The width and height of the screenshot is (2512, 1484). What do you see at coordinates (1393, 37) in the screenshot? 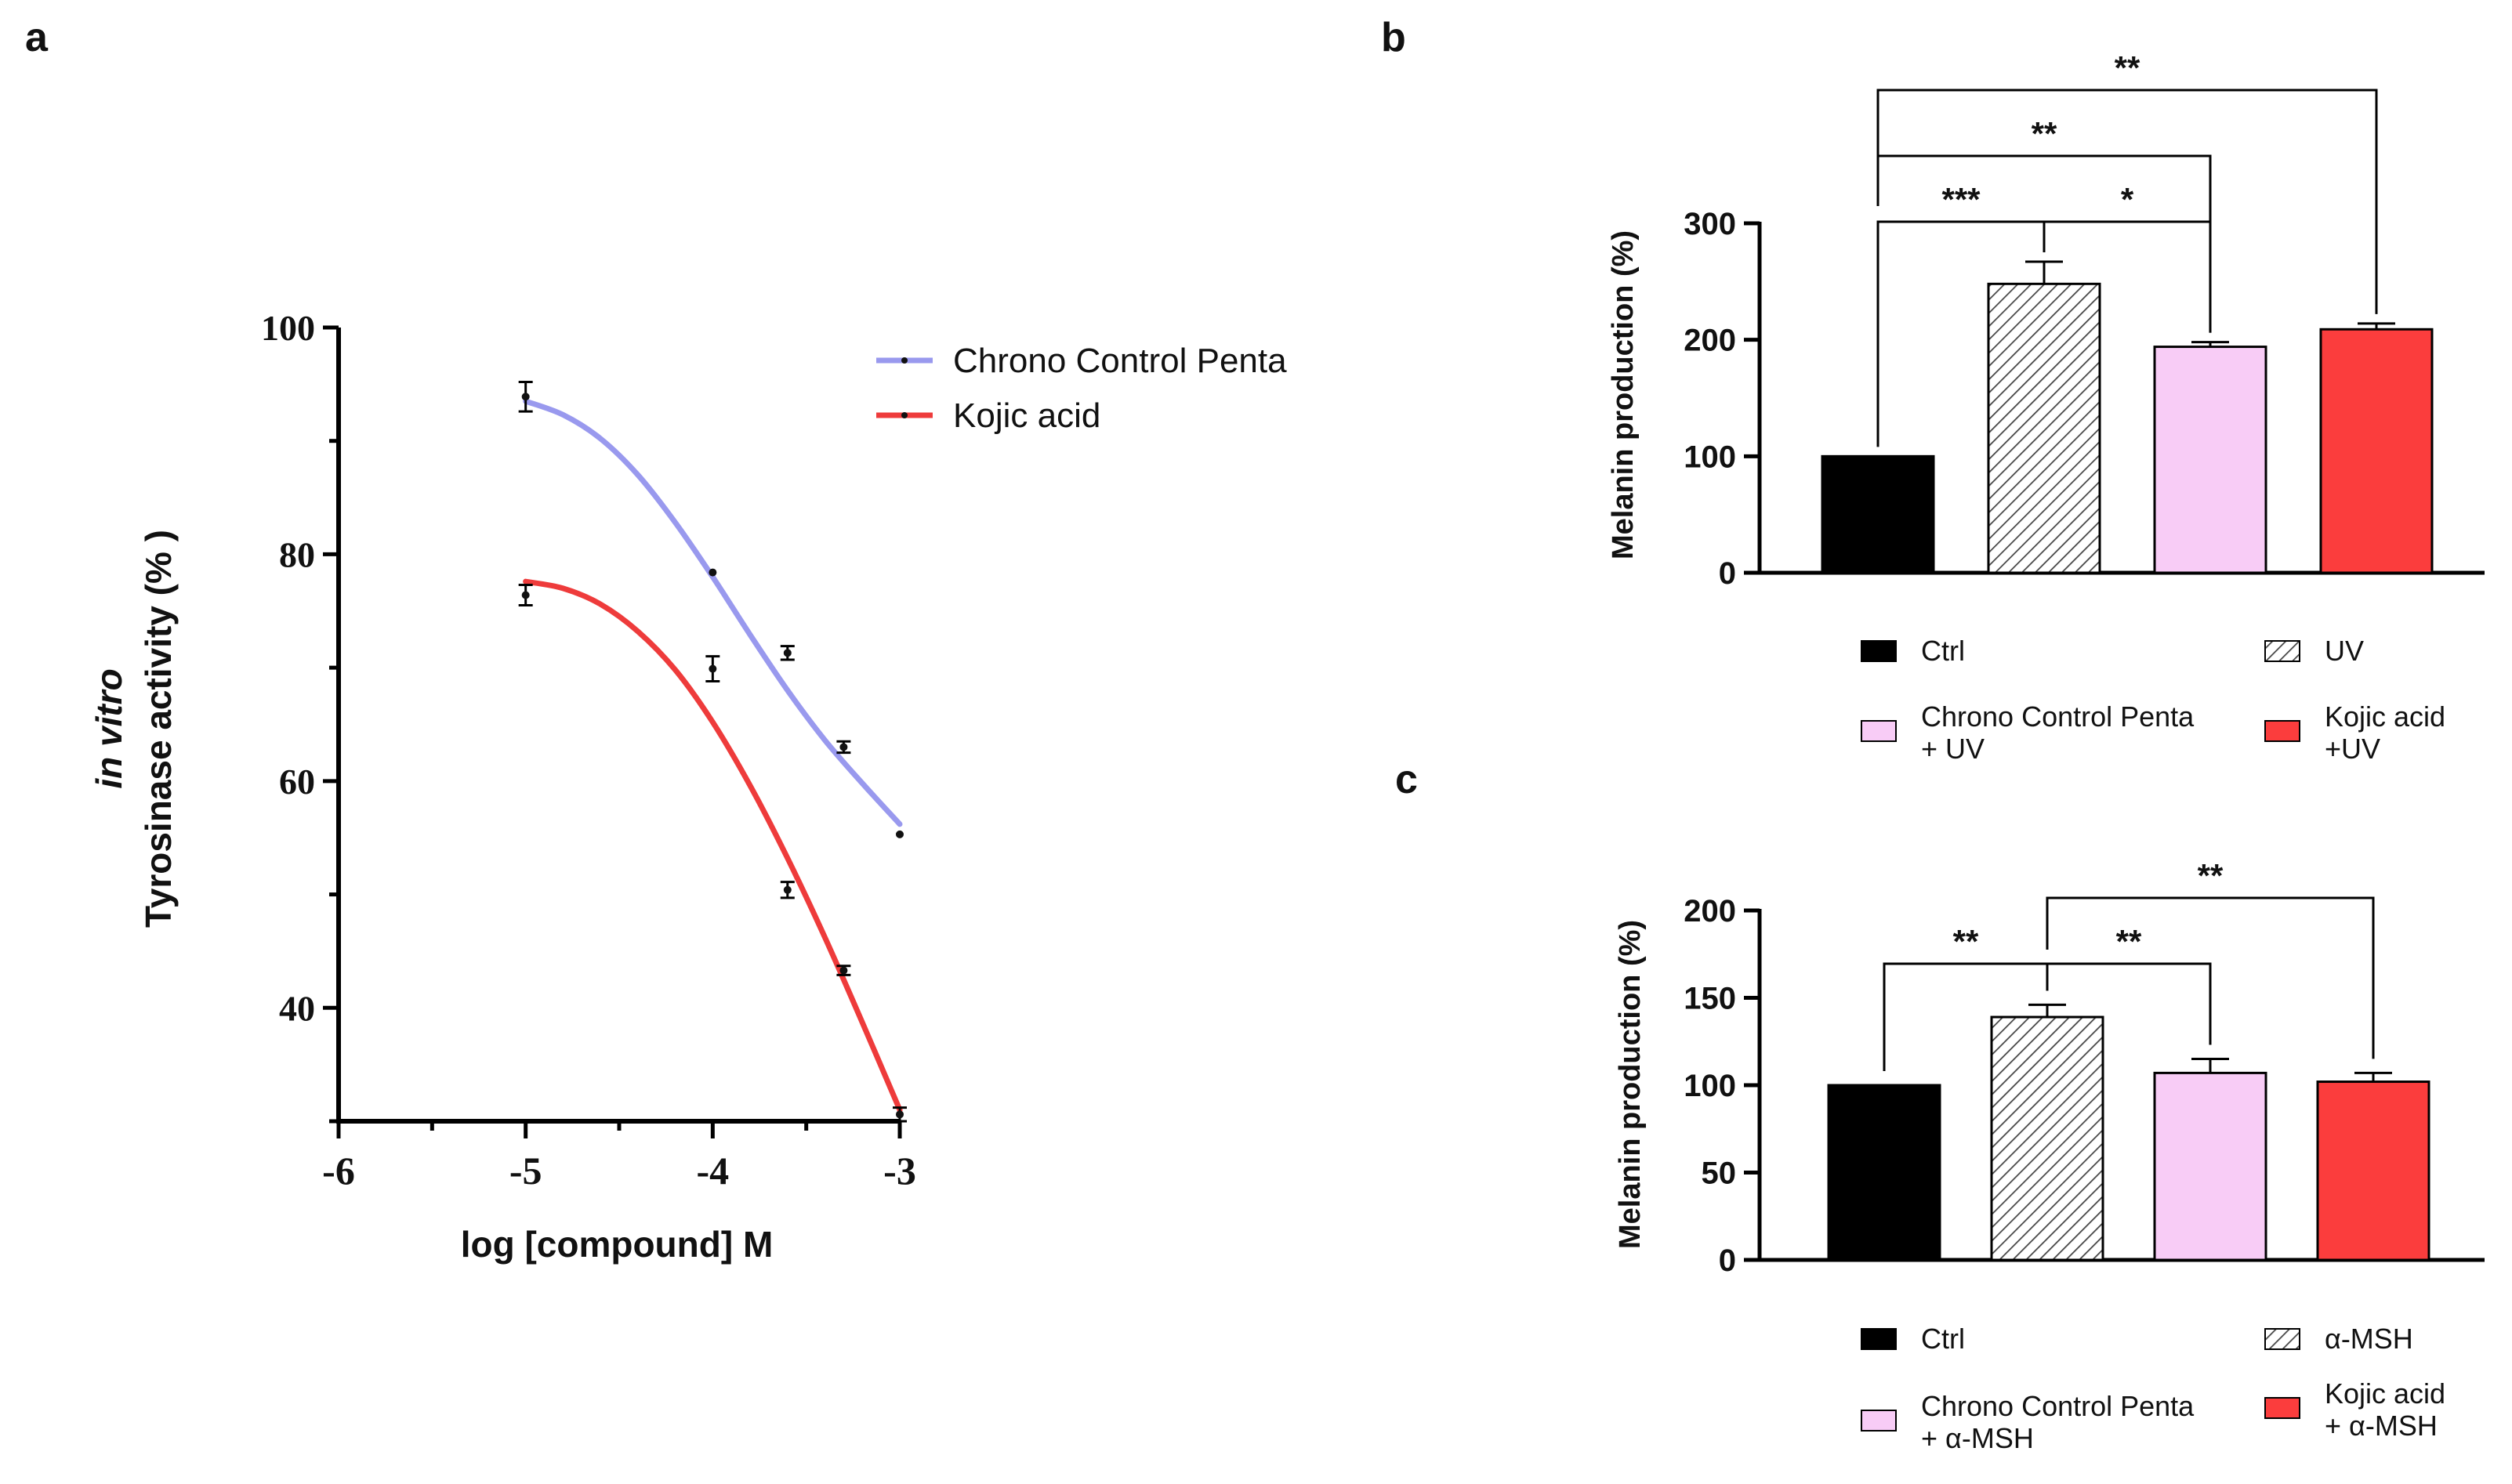
I see `panel-b-label: b` at bounding box center [1393, 37].